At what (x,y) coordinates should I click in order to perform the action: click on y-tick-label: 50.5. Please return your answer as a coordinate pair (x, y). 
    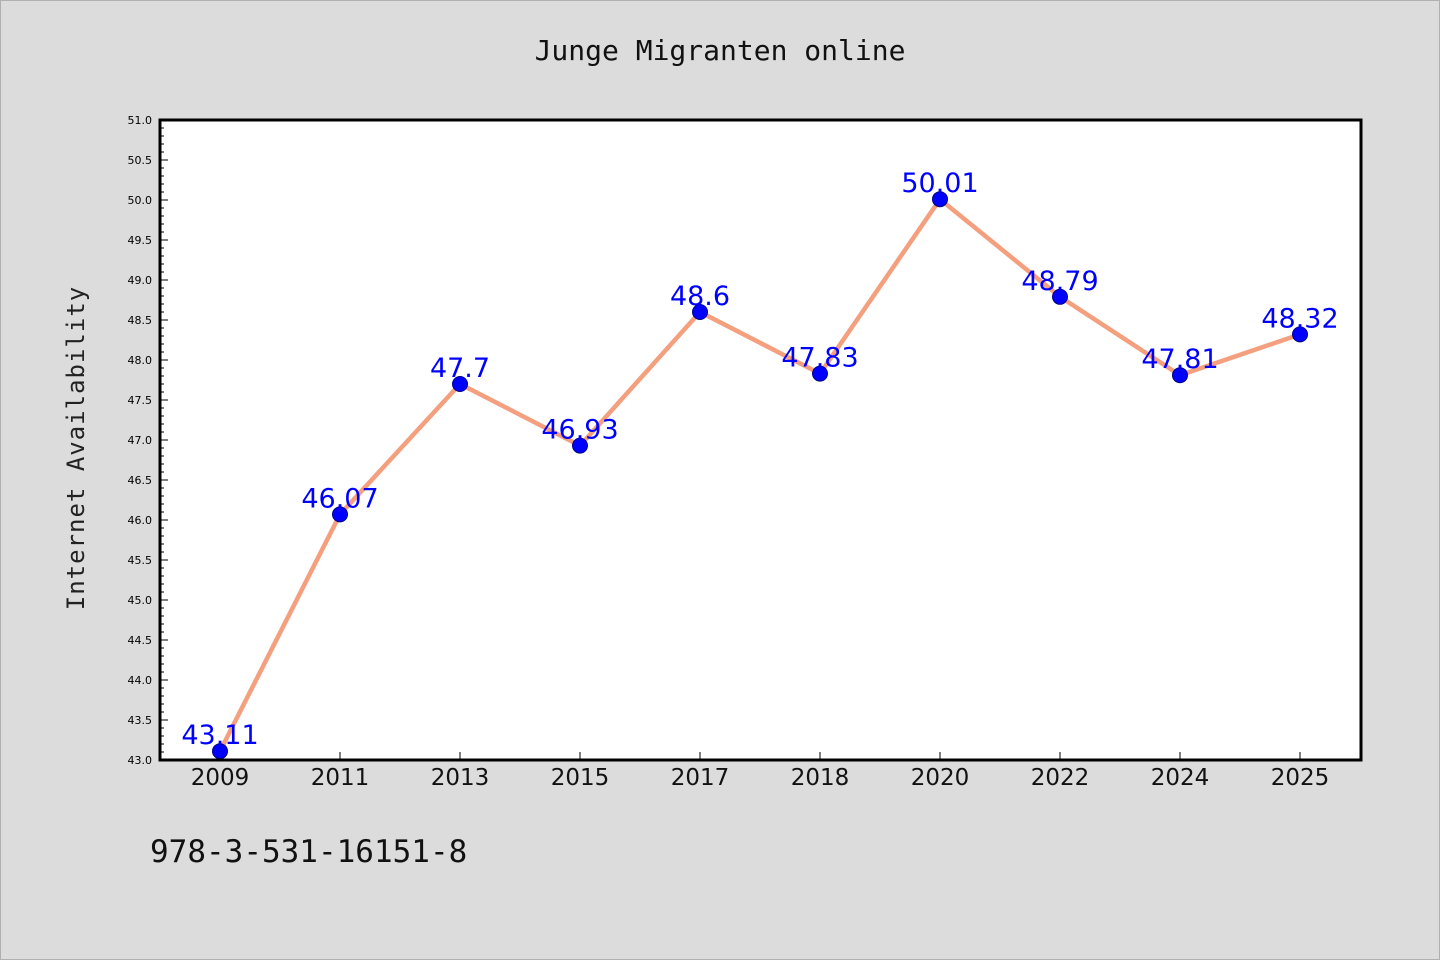
    Looking at the image, I should click on (140, 160).